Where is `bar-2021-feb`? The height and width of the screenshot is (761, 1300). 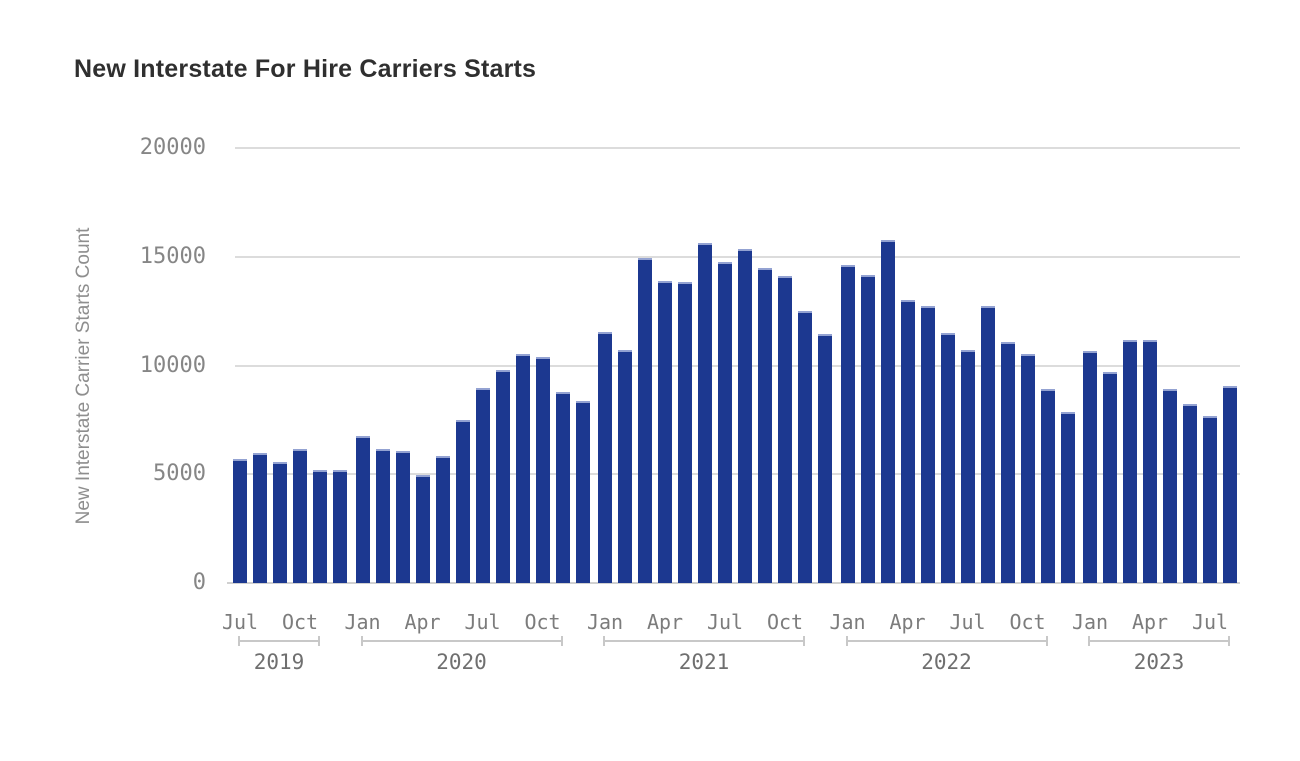
bar-2021-feb is located at coordinates (625, 466).